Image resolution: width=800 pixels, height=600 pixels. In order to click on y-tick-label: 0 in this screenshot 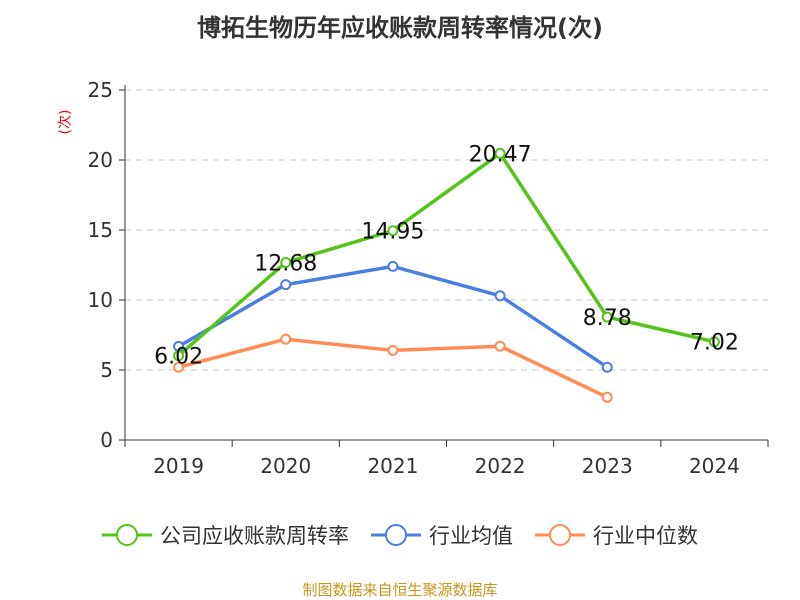, I will do `click(106, 440)`.